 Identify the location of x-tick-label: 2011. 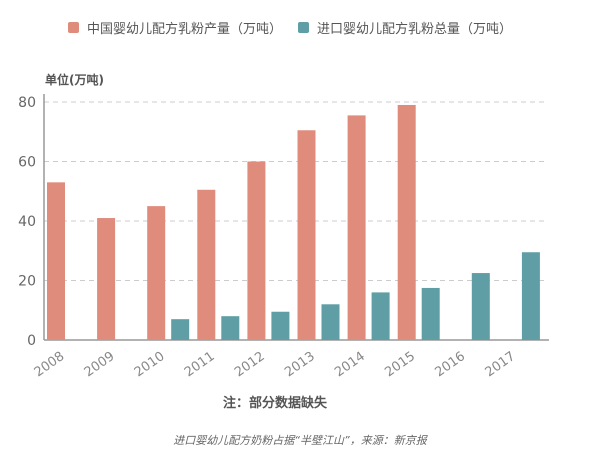
(200, 364).